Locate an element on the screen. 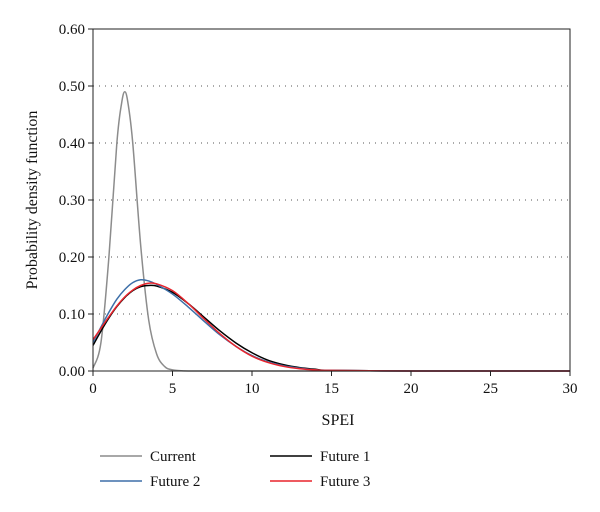 This screenshot has width=600, height=512. x-axis-ticks: 0 5 10 15 20 25 30 is located at coordinates (333, 384).